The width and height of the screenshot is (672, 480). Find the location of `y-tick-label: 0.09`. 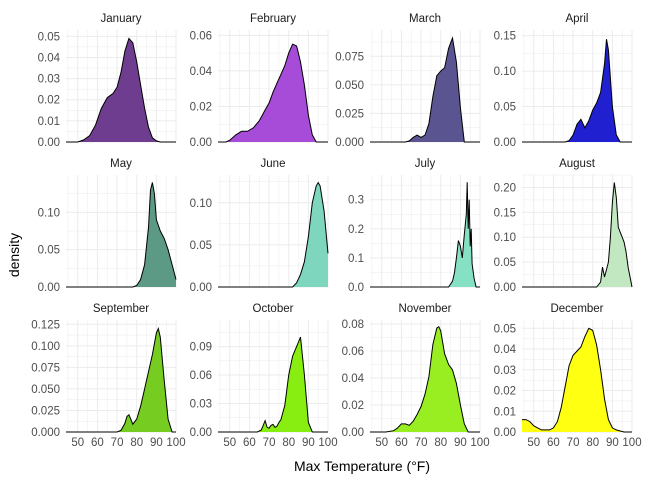

y-tick-label: 0.09 is located at coordinates (201, 348).